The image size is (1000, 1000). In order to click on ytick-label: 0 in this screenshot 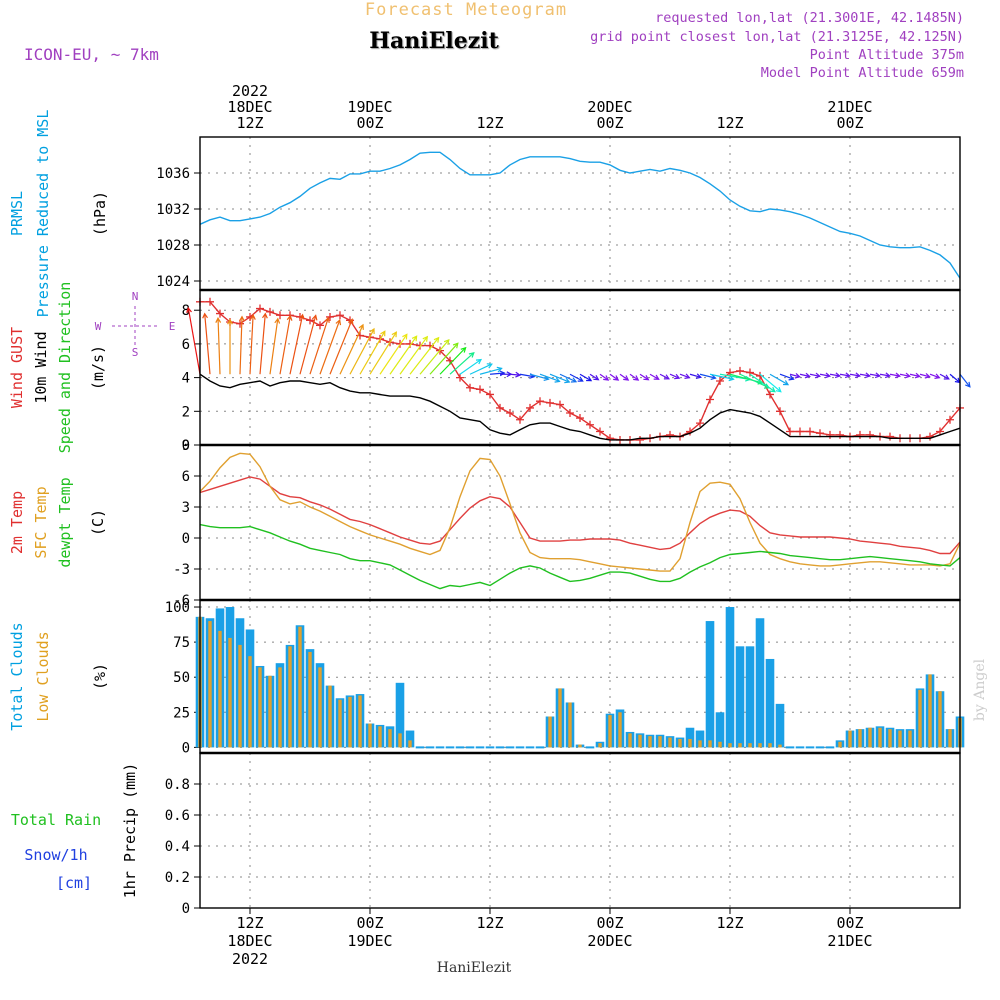, I will do `click(186, 446)`.